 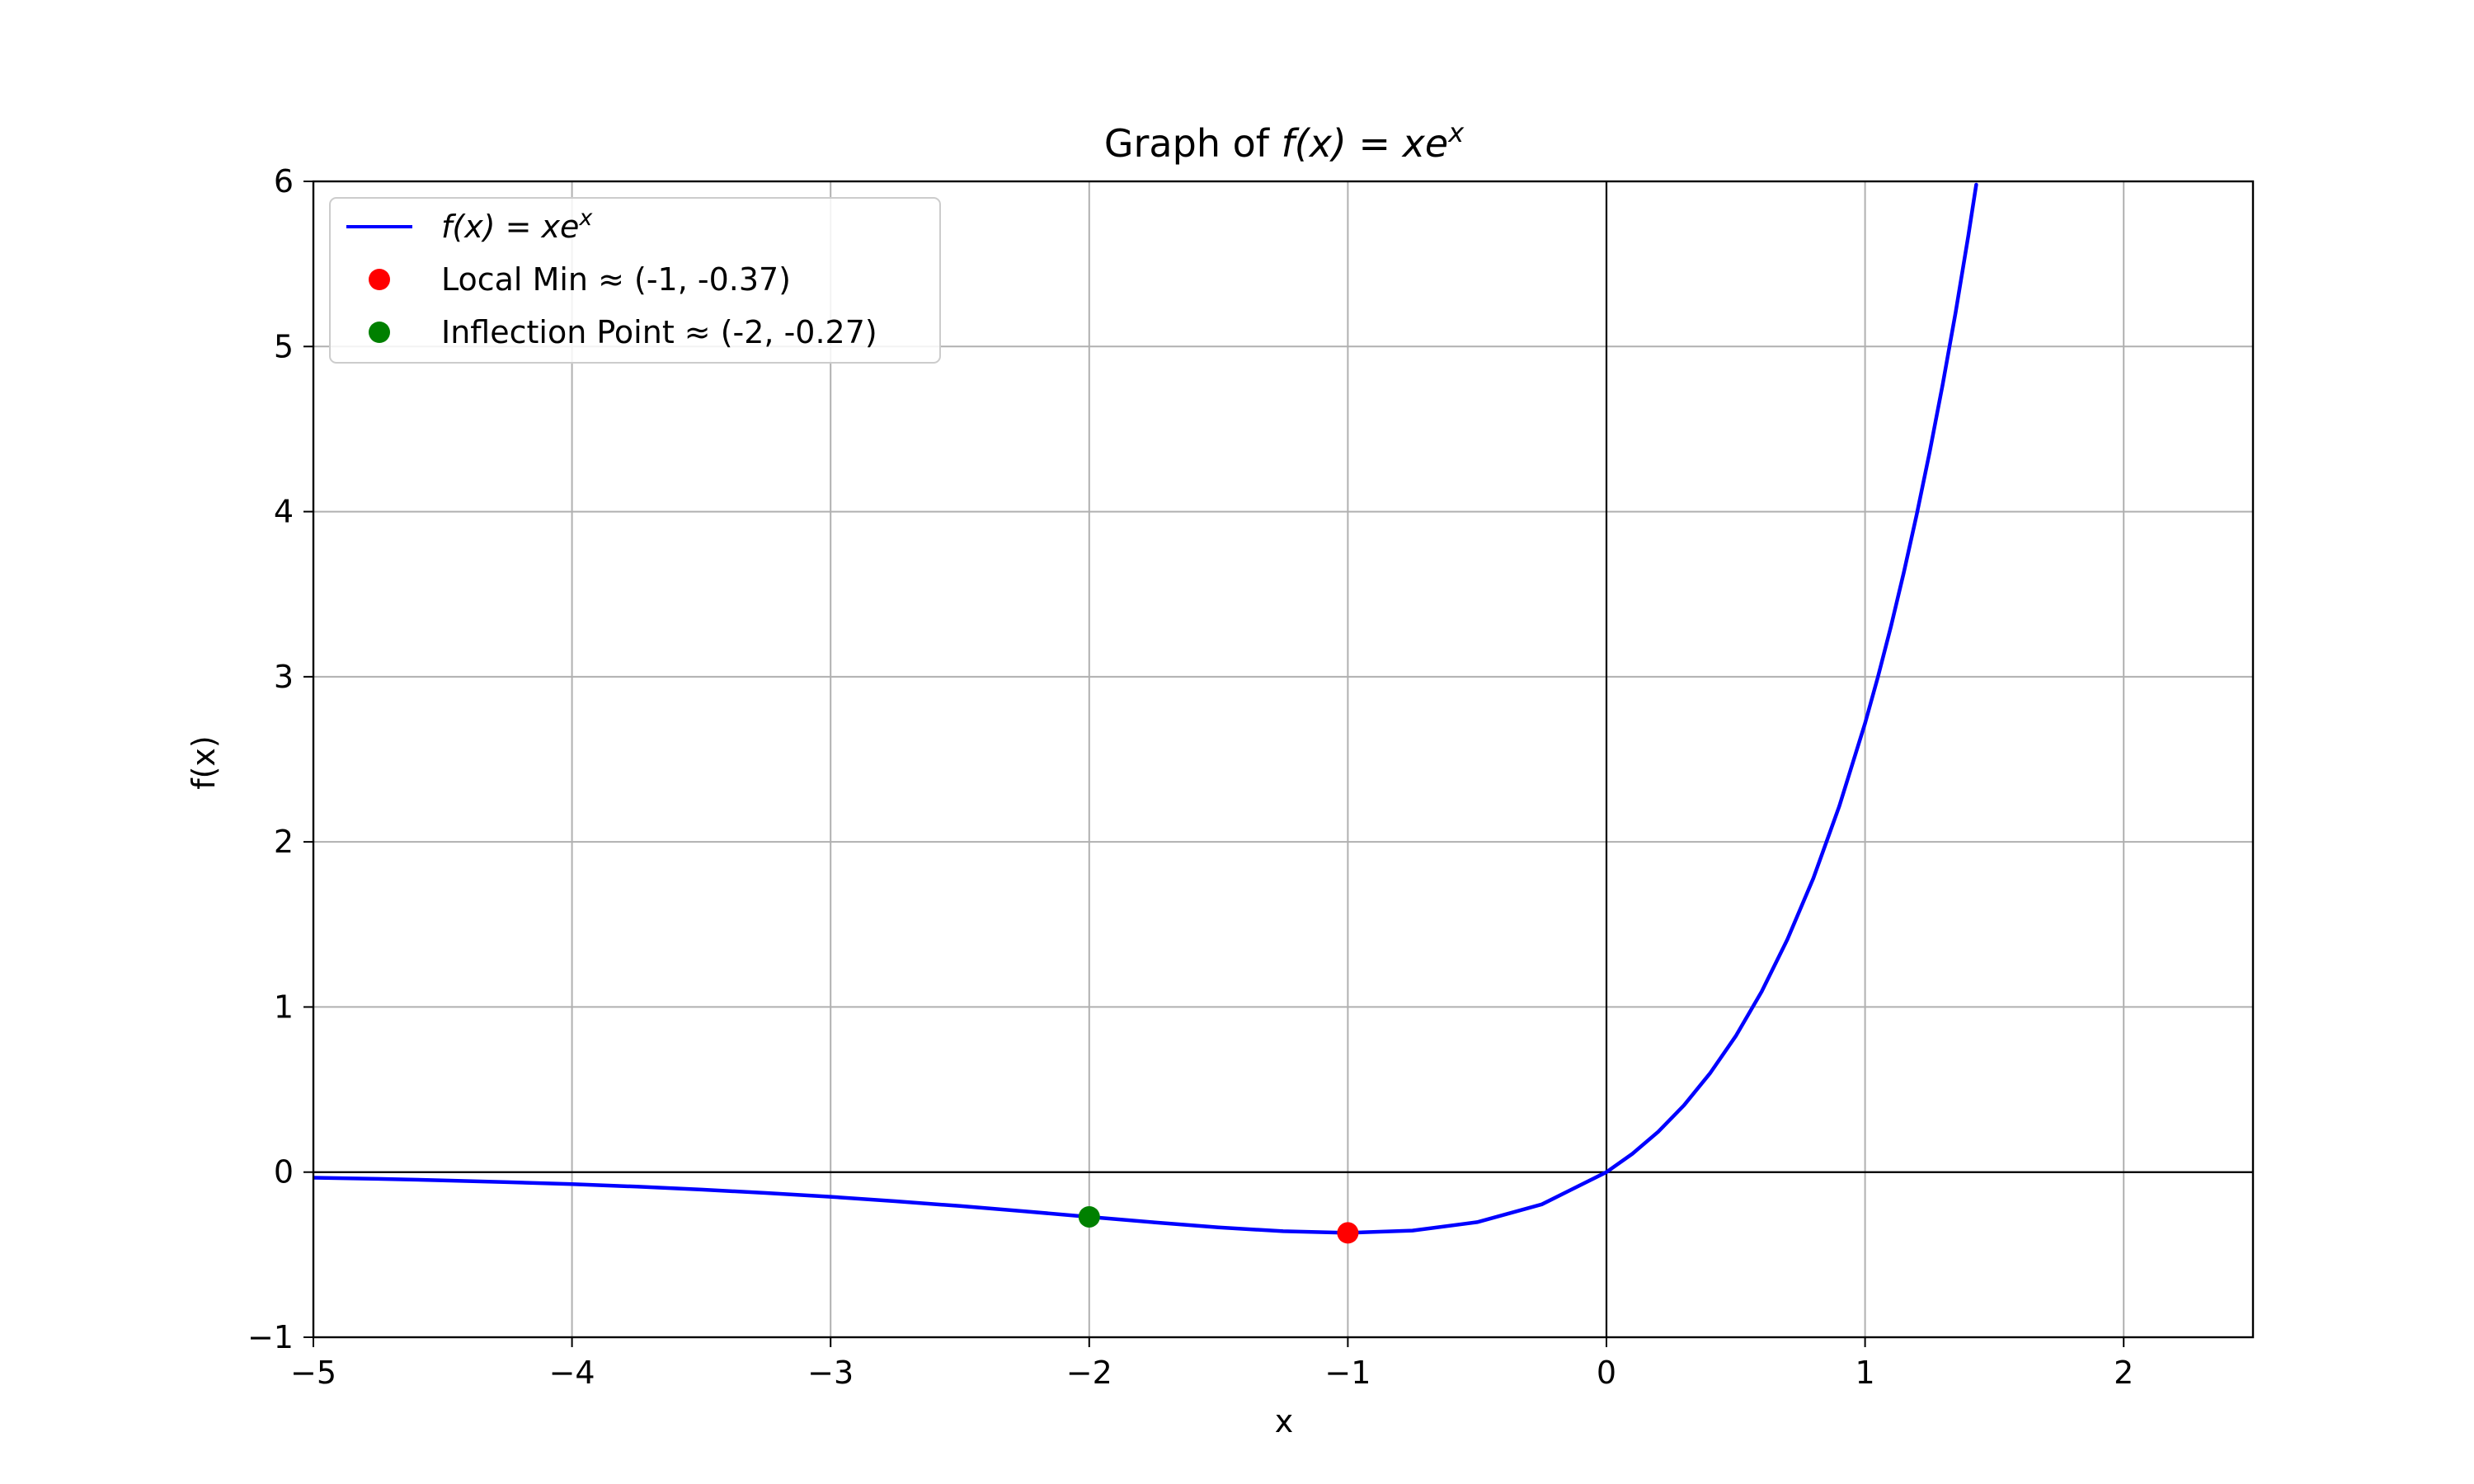 I want to click on legend-marker-inflection, so click(x=379, y=332).